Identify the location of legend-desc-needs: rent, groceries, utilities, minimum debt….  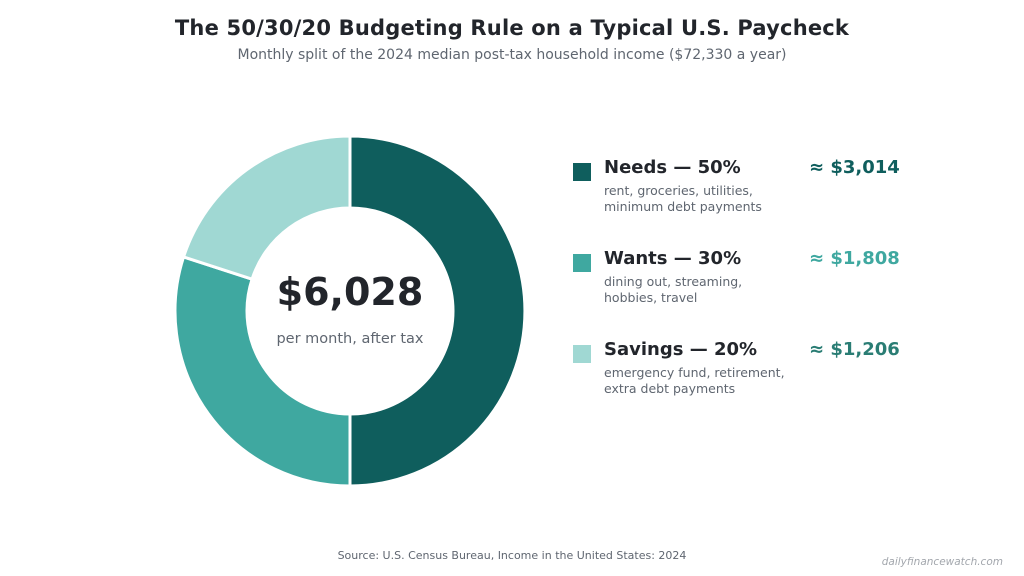
(714, 198).